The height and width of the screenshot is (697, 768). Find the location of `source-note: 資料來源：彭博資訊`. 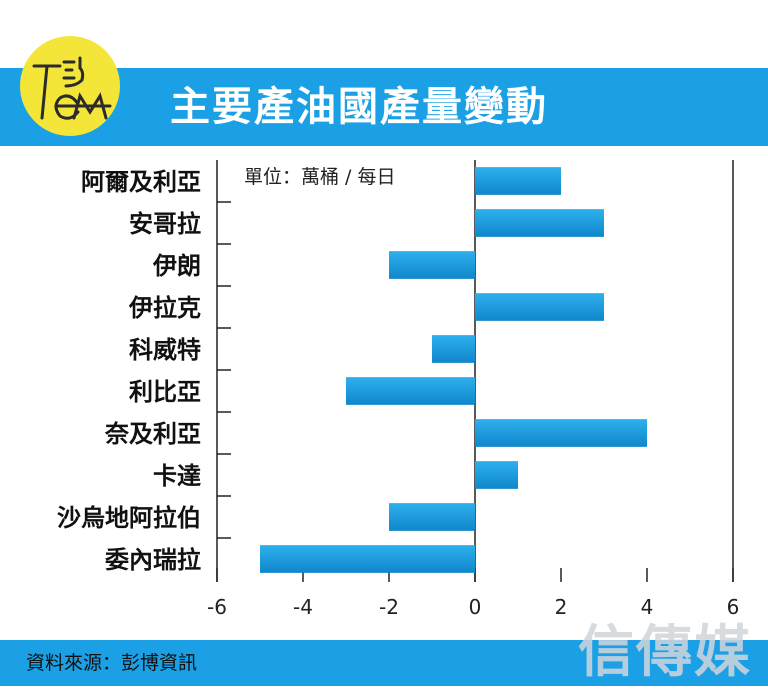

source-note: 資料來源：彭博資訊 is located at coordinates (112, 663).